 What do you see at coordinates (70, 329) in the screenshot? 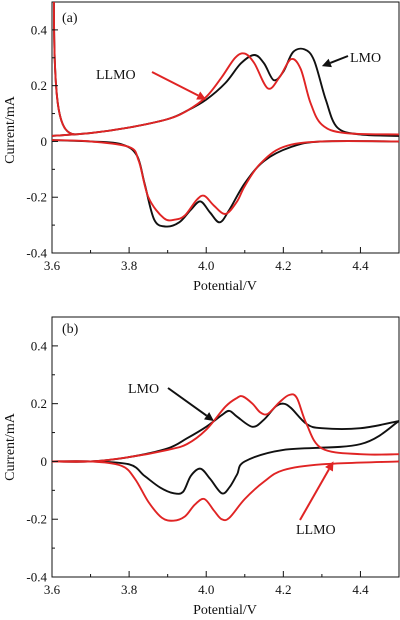
I see `panel-b-label: (b)` at bounding box center [70, 329].